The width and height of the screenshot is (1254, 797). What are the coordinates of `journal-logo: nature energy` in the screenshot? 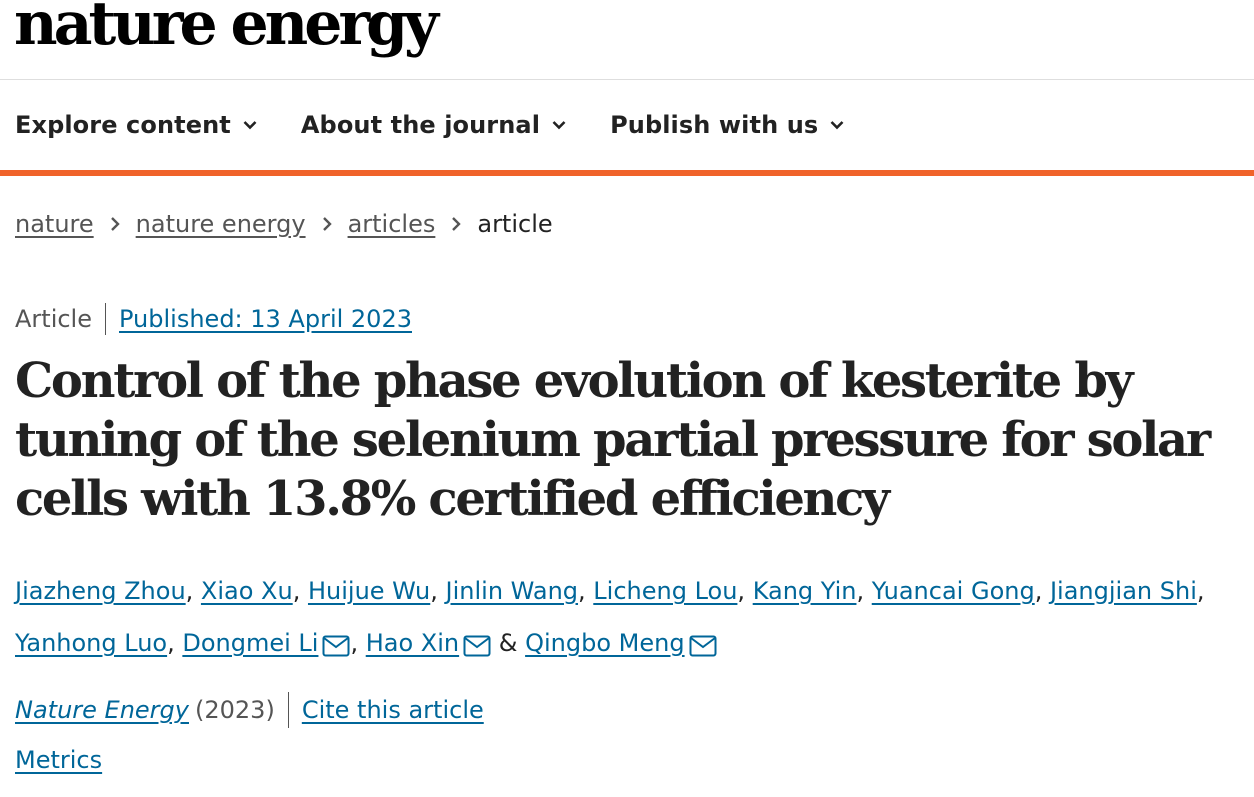 It's located at (226, 29).